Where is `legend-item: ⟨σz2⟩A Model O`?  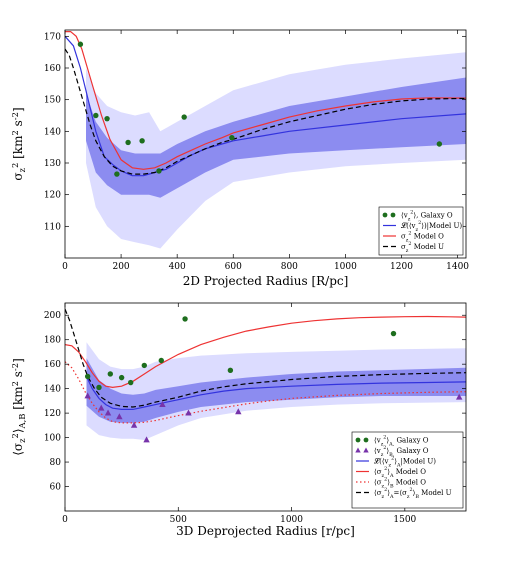 legend-item: ⟨σz2⟩A Model O is located at coordinates (391, 472).